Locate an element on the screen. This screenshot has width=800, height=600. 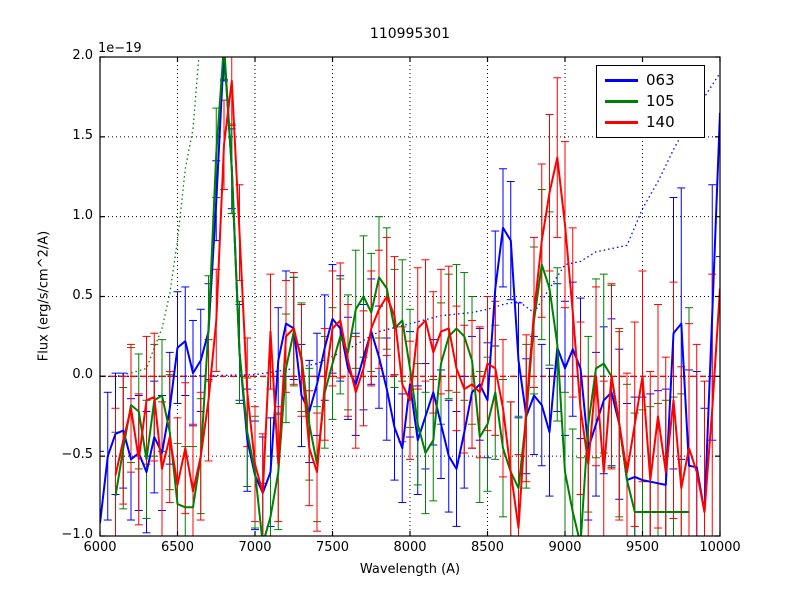
legend-item-140: 140 is located at coordinates (654, 122).